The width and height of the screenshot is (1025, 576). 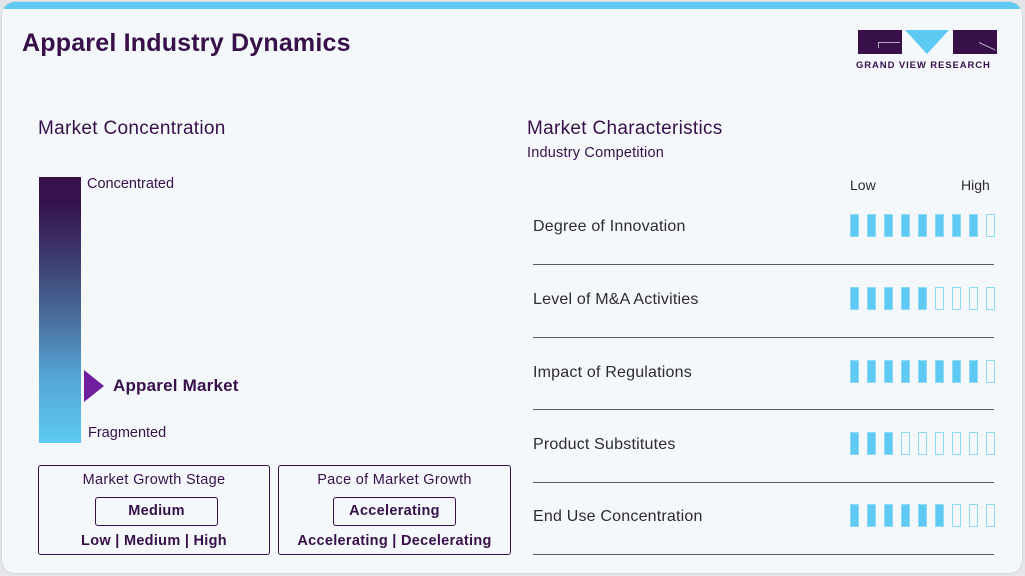 I want to click on characteristic-label: Product Substitutes, so click(x=604, y=444).